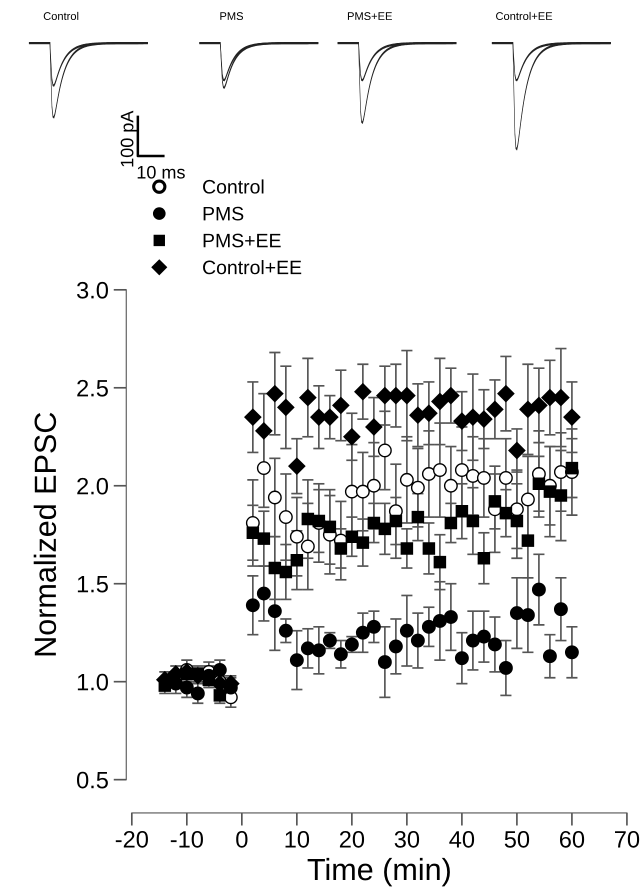 The width and height of the screenshot is (643, 889). Describe the element at coordinates (517, 839) in the screenshot. I see `x-tick-label: 50` at that location.